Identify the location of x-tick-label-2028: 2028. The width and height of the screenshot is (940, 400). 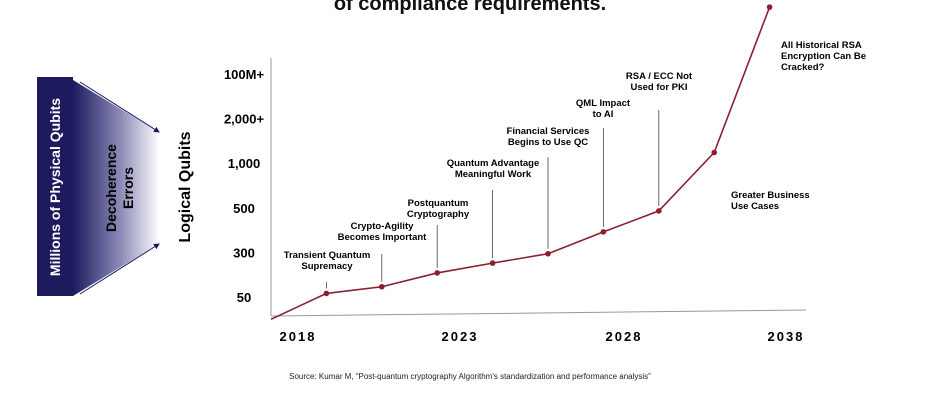
(624, 336).